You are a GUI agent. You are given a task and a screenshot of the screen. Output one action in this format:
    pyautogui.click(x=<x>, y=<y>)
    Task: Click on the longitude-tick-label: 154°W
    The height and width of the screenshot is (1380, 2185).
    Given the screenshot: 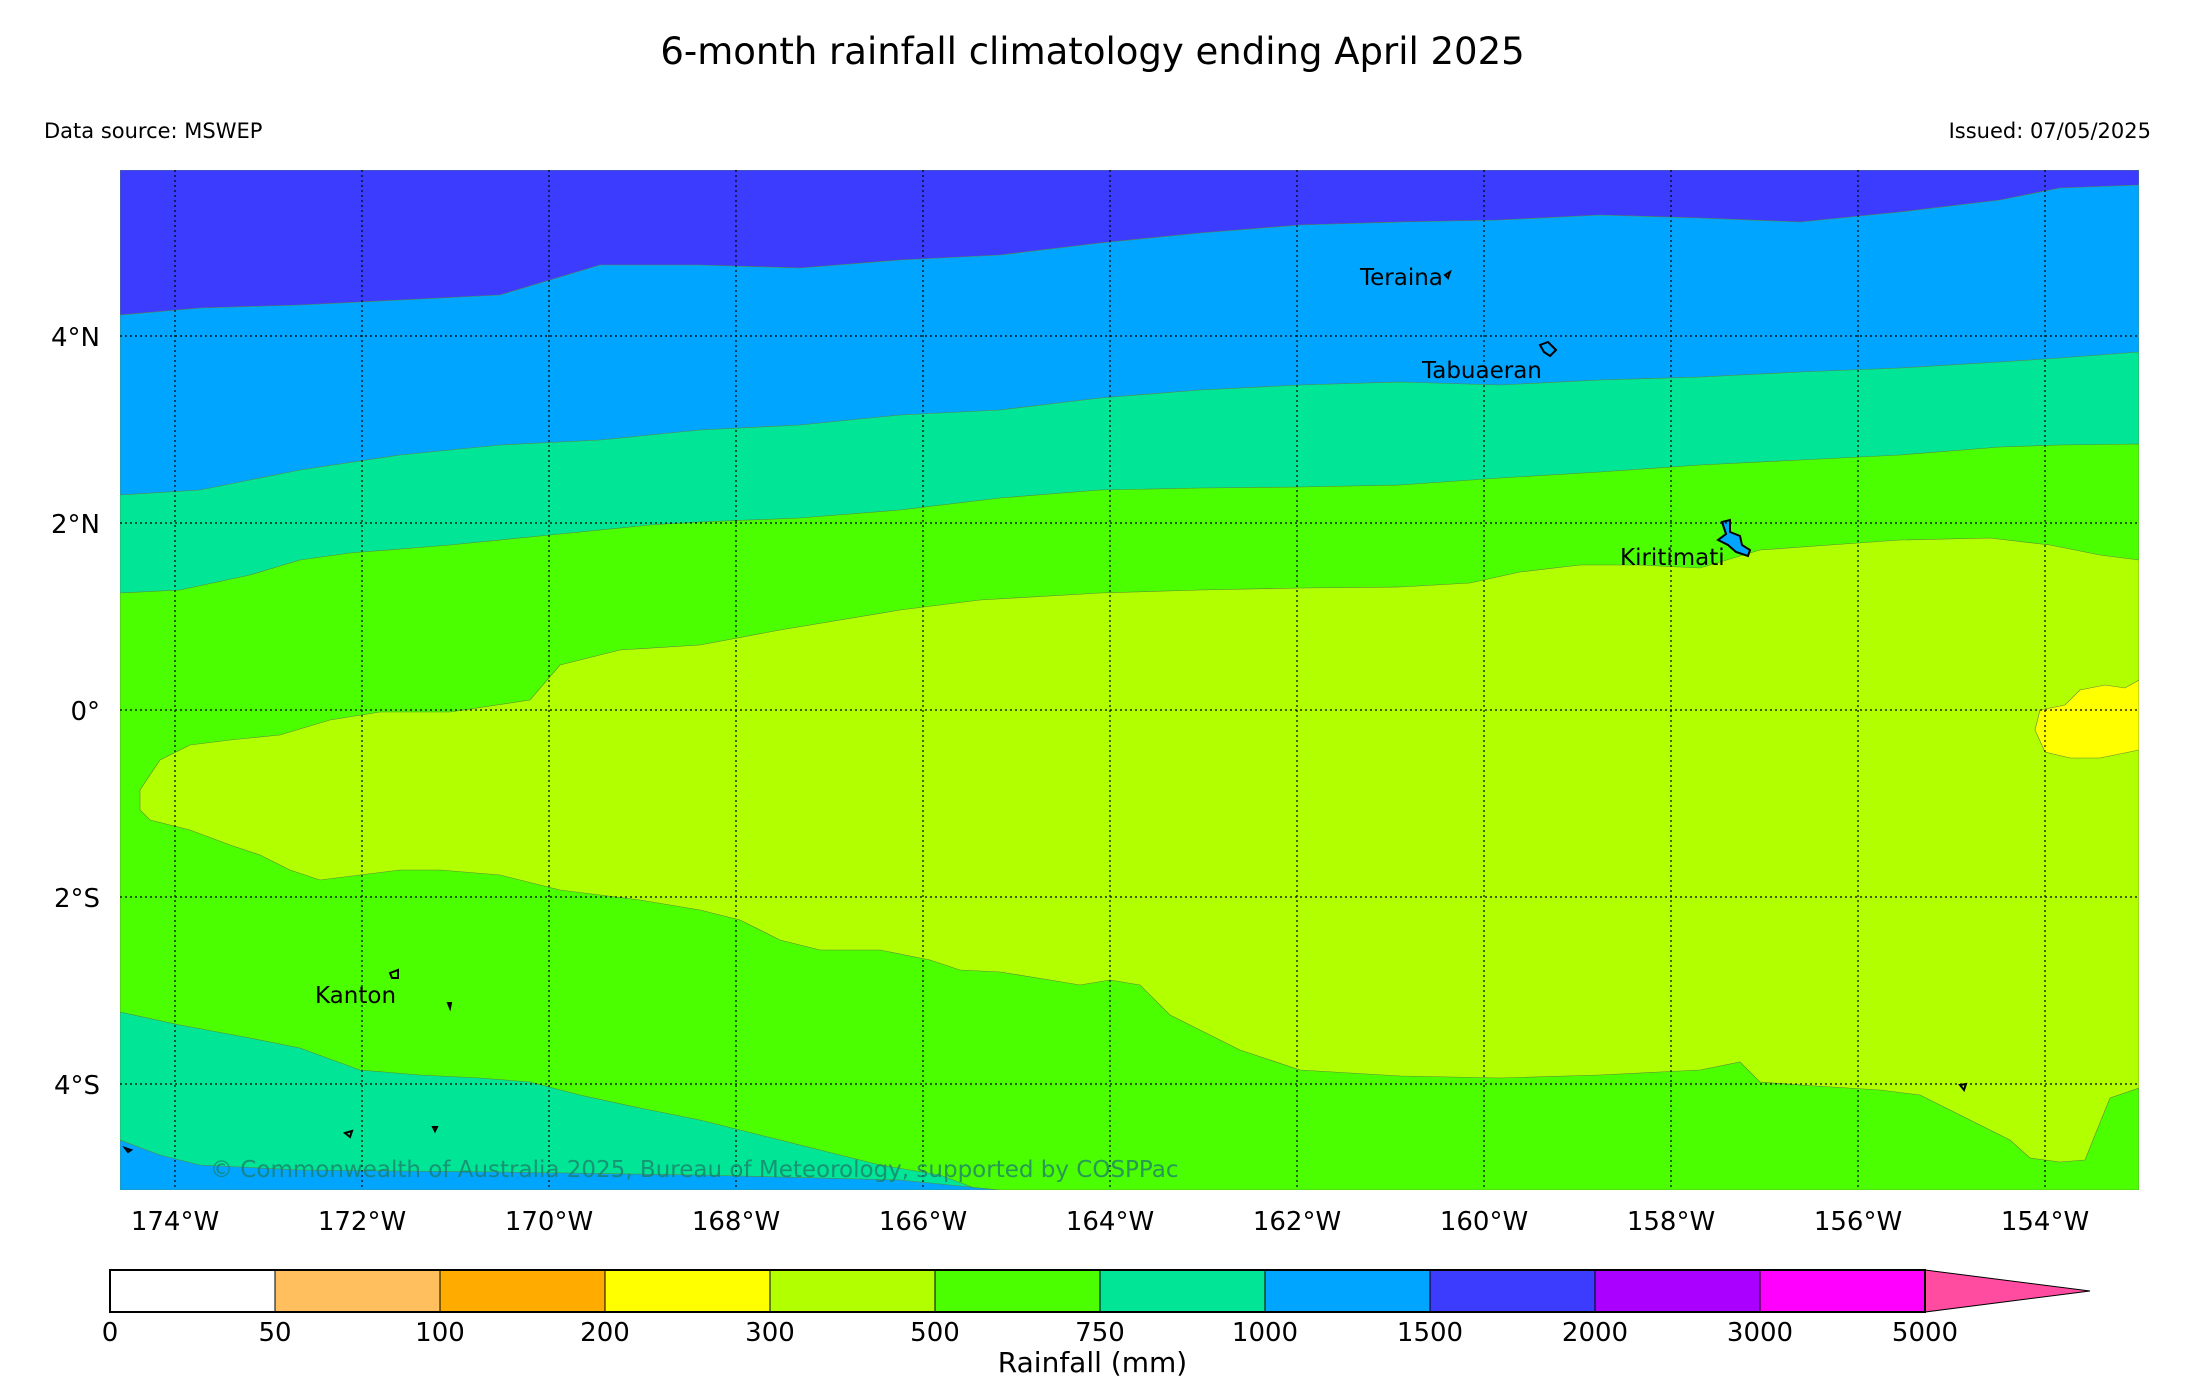 What is the action you would take?
    pyautogui.click(x=2045, y=1222)
    